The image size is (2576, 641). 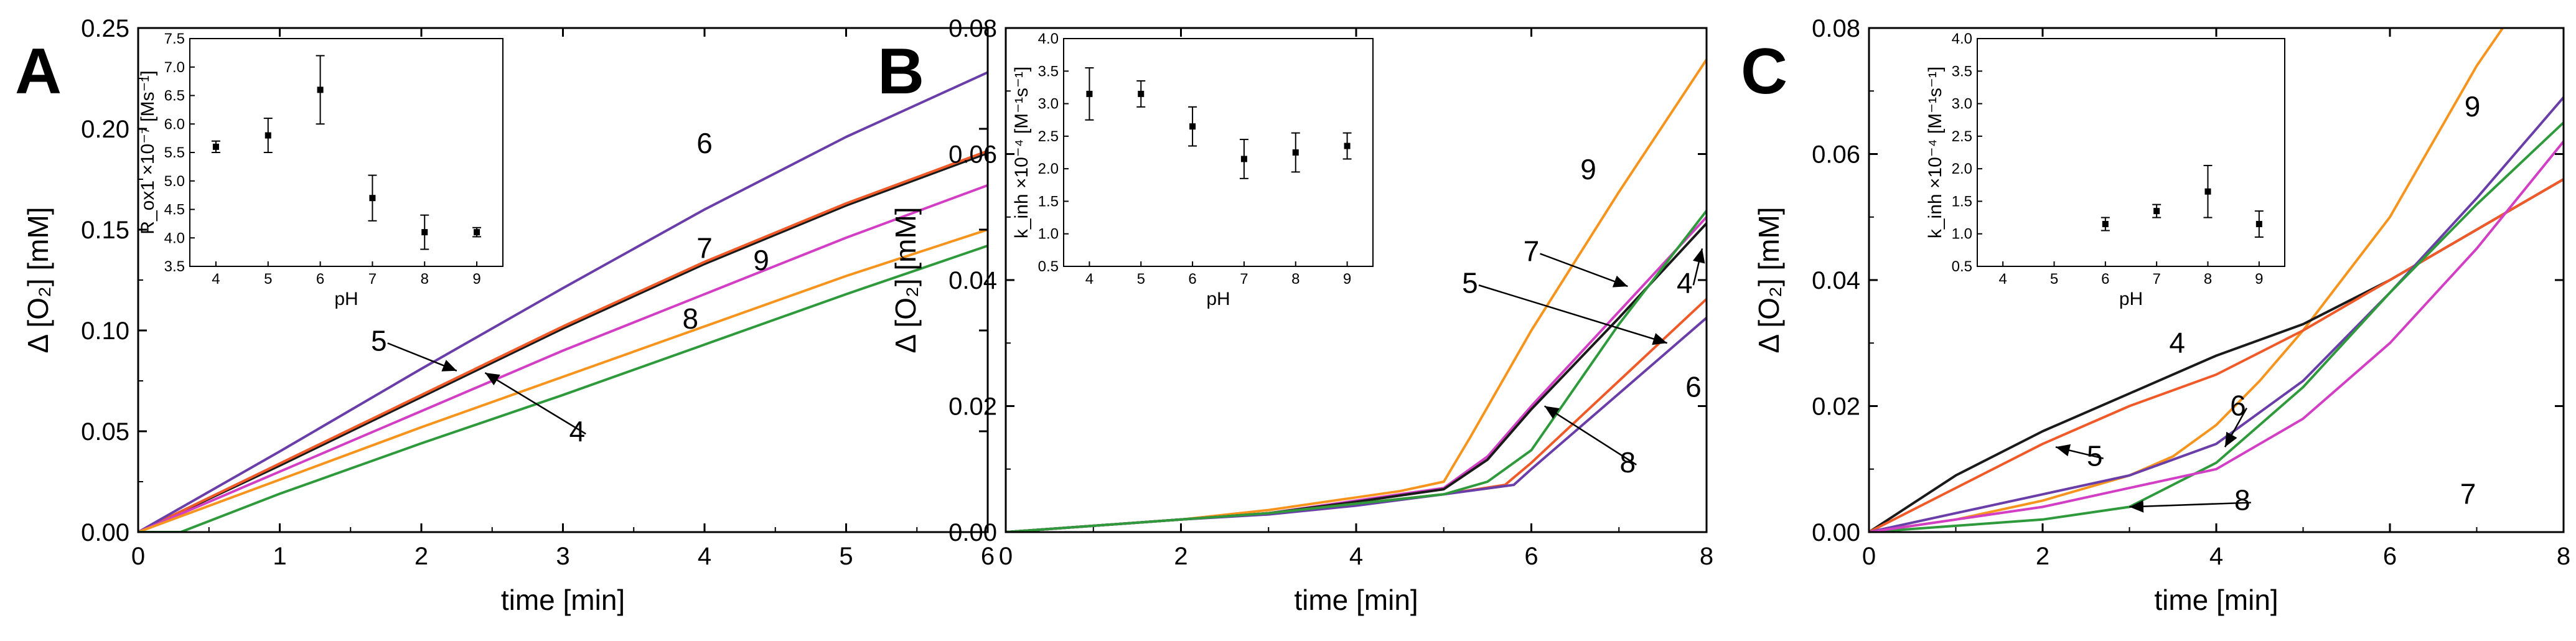 What do you see at coordinates (1836, 155) in the screenshot?
I see `y-tick-label: 0.06` at bounding box center [1836, 155].